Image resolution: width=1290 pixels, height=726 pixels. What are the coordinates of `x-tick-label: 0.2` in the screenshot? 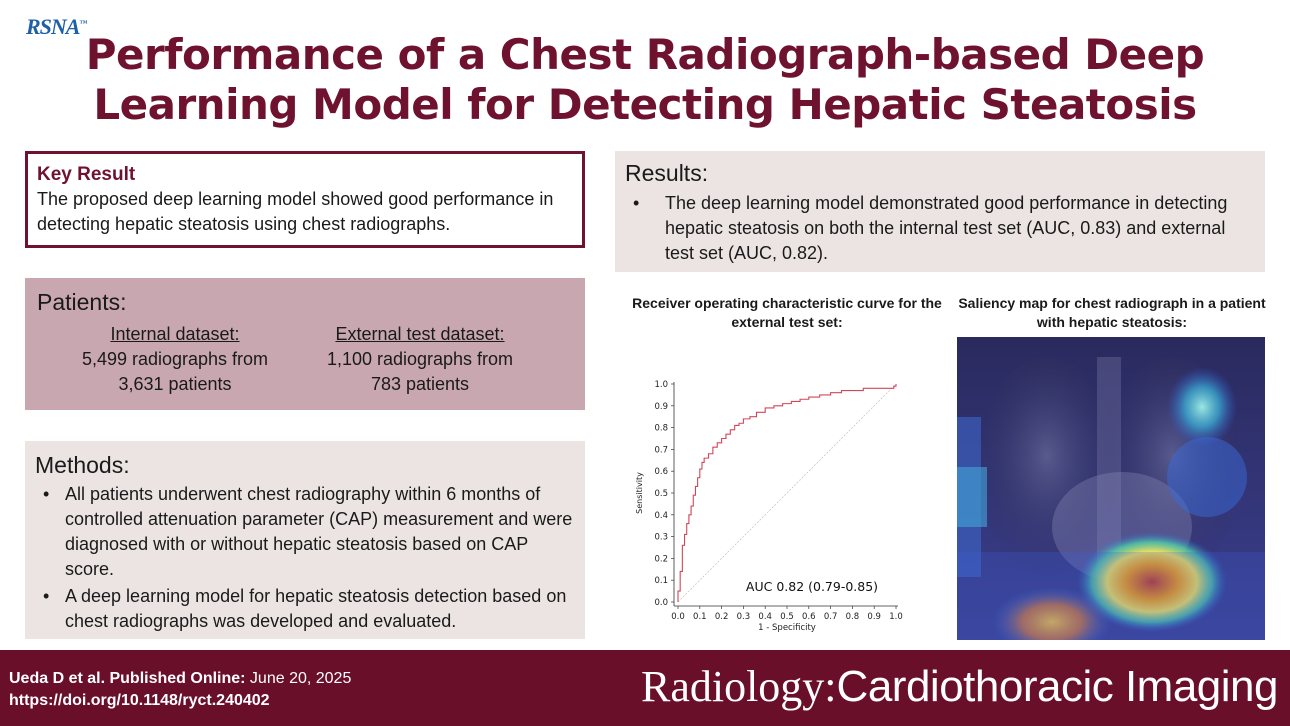 It's located at (722, 617).